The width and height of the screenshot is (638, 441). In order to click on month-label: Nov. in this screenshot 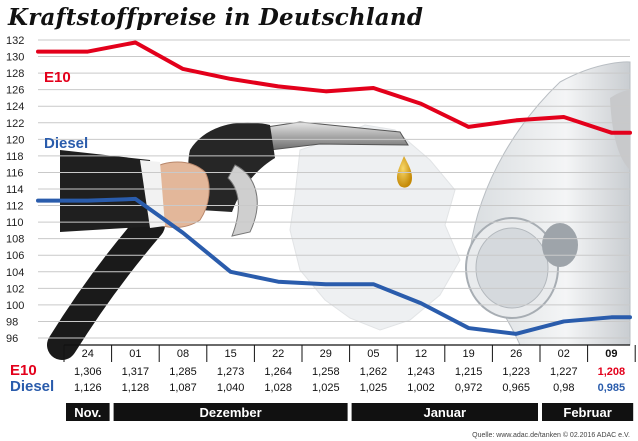, I will do `click(87, 412)`.